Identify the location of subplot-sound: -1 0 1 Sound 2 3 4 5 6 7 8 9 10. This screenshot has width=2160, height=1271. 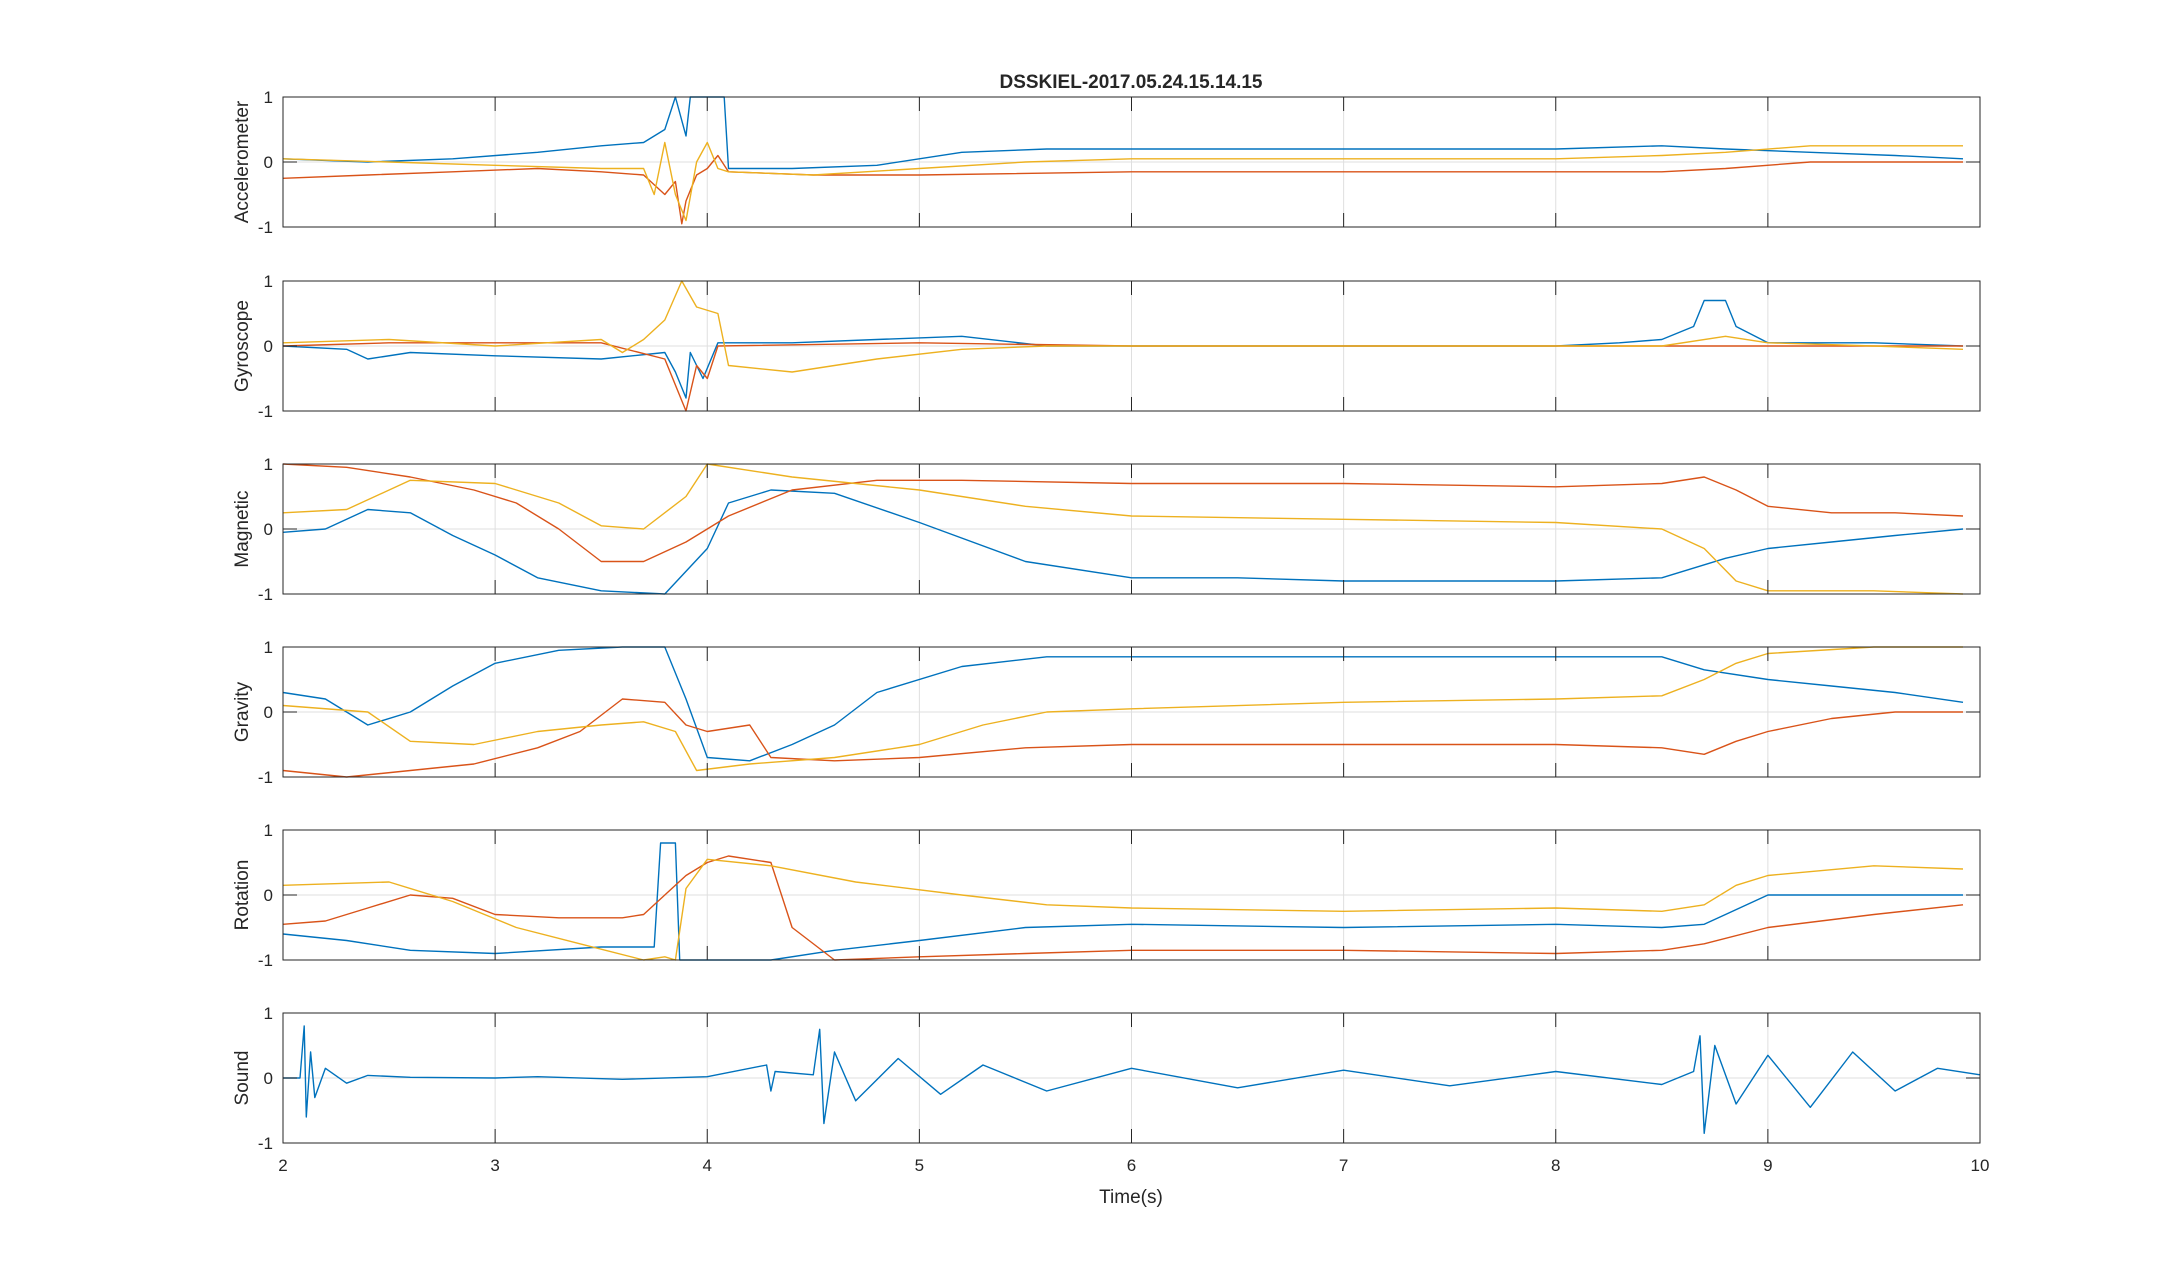
(1110, 1089).